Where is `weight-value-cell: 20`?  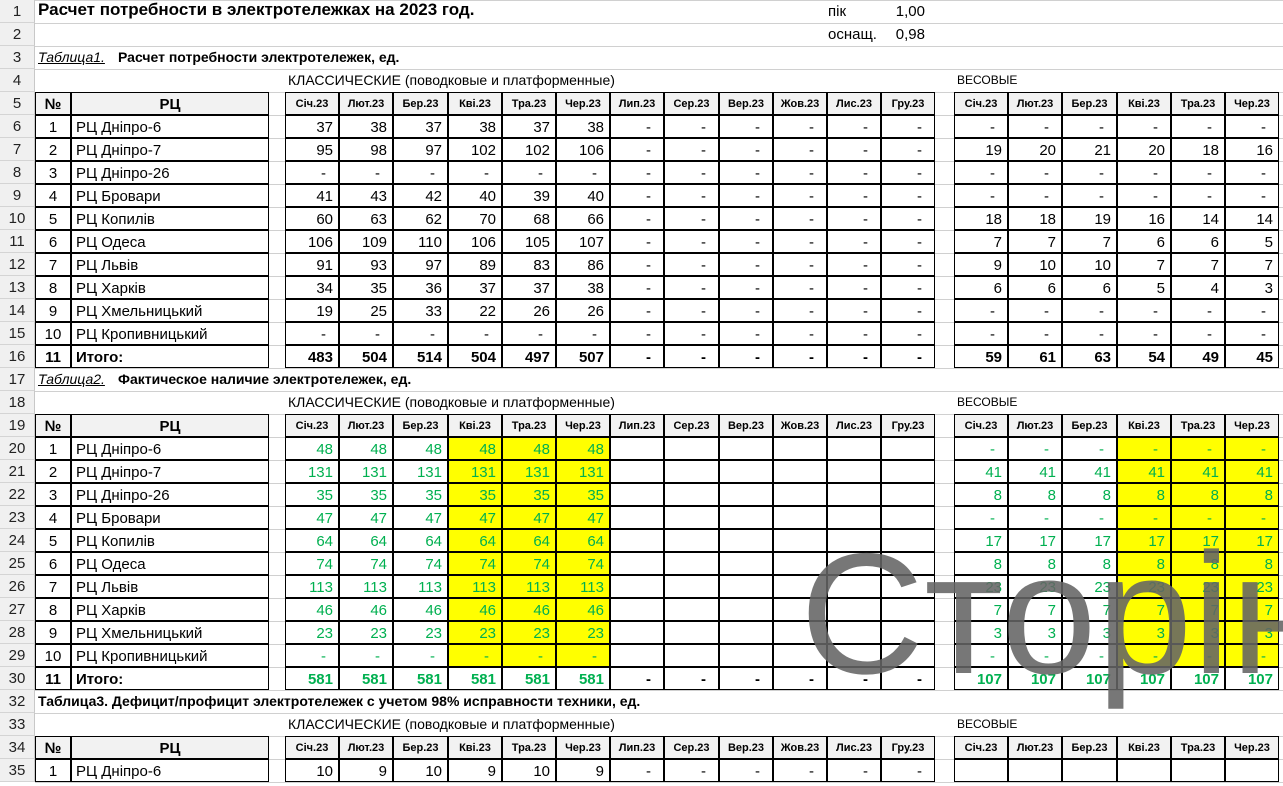
weight-value-cell: 20 is located at coordinates (1144, 149).